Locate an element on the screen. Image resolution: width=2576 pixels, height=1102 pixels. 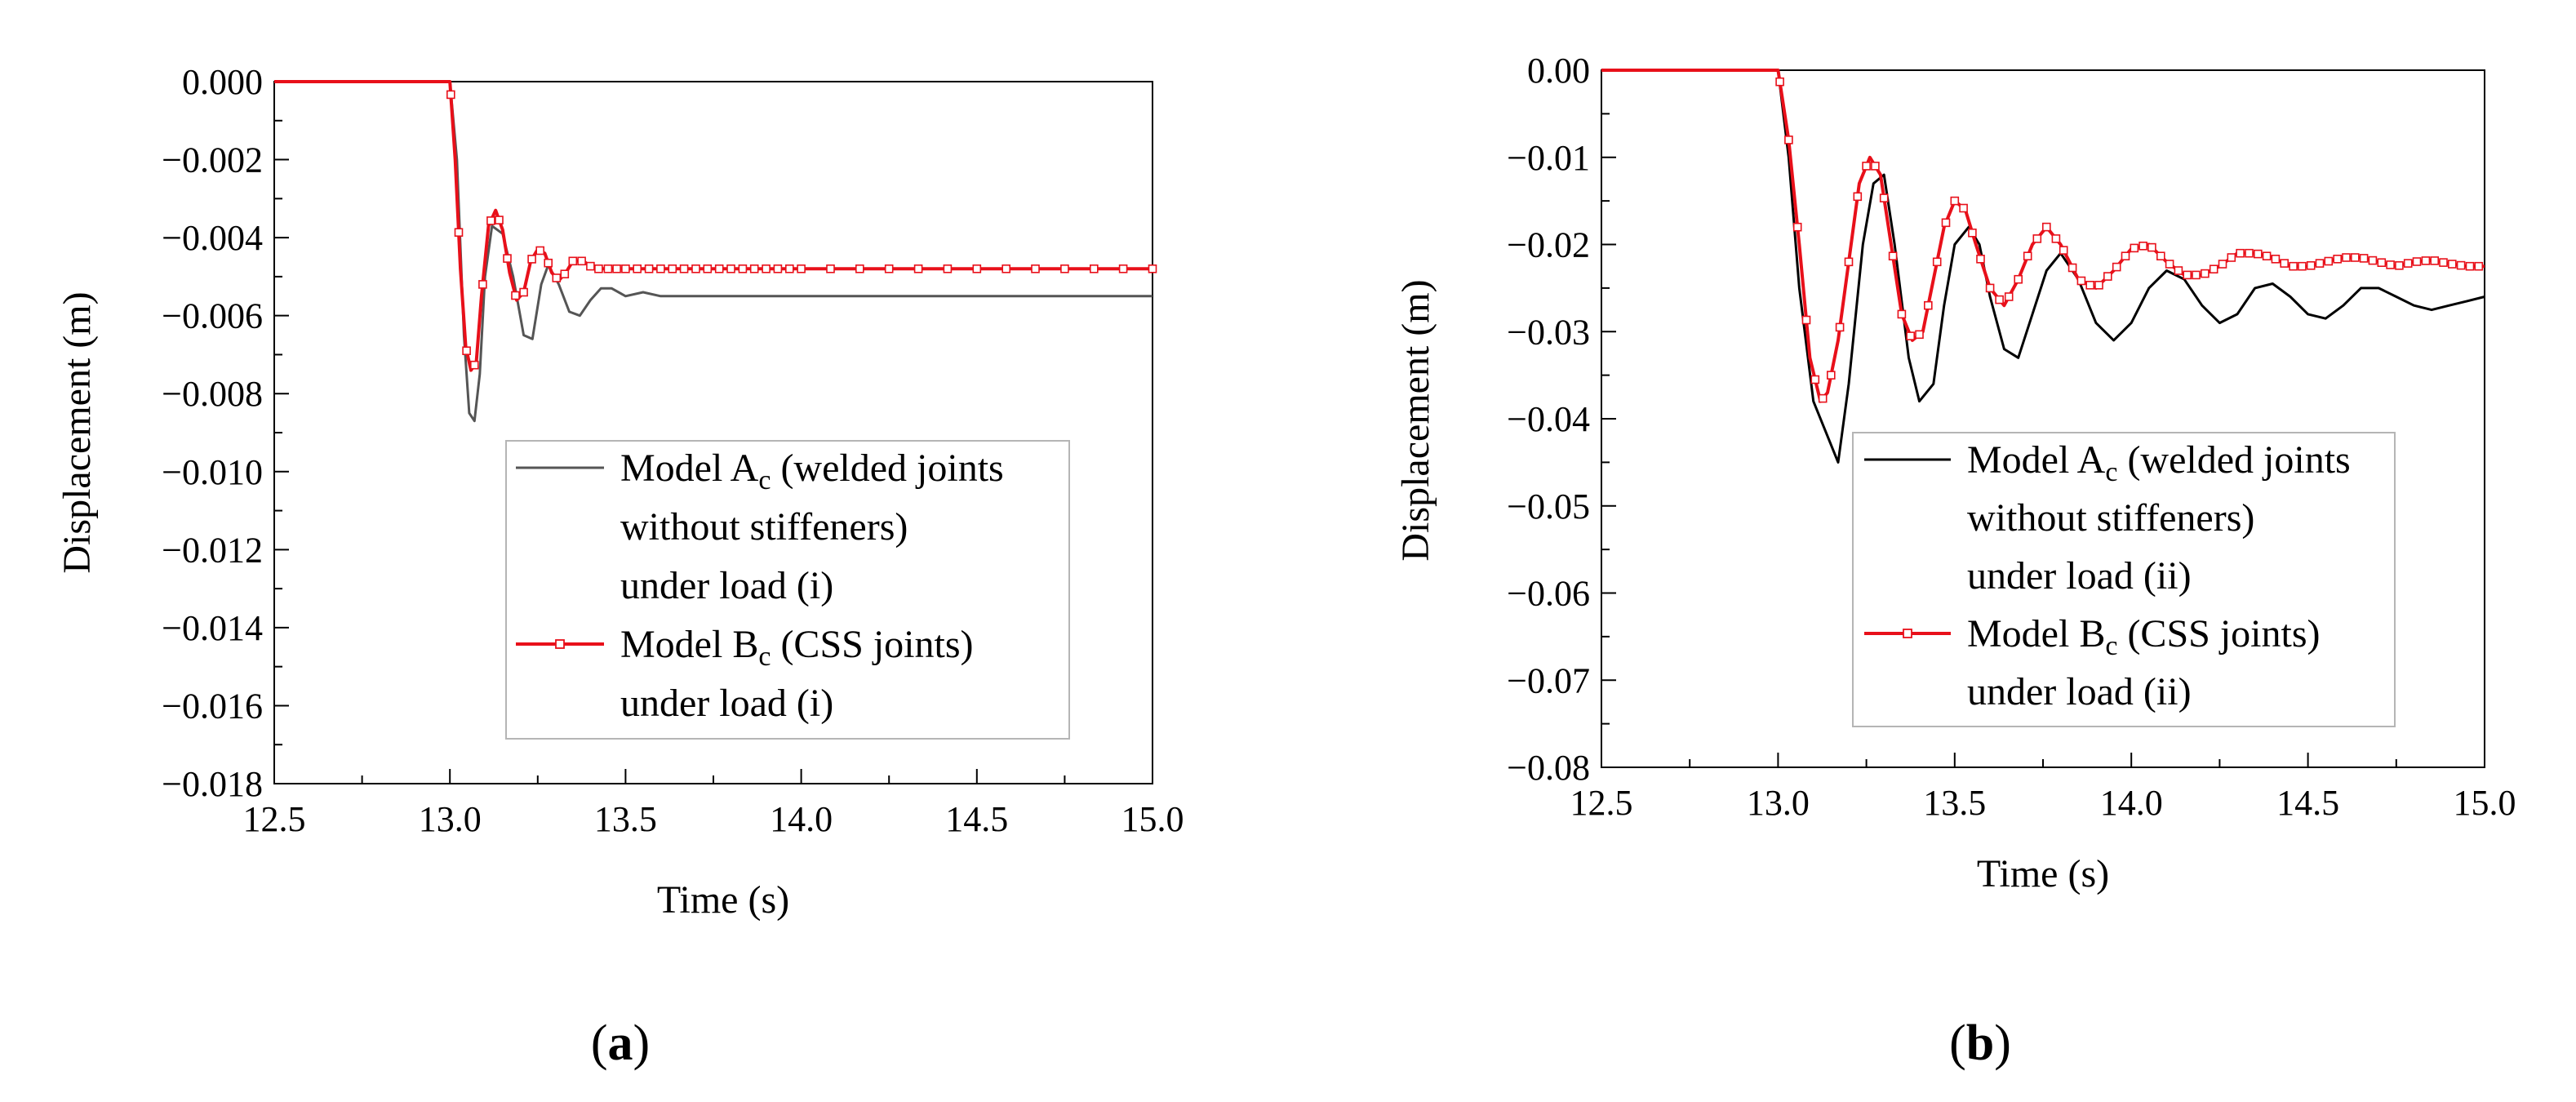
y-tick-label: −0.06 is located at coordinates (1548, 594).